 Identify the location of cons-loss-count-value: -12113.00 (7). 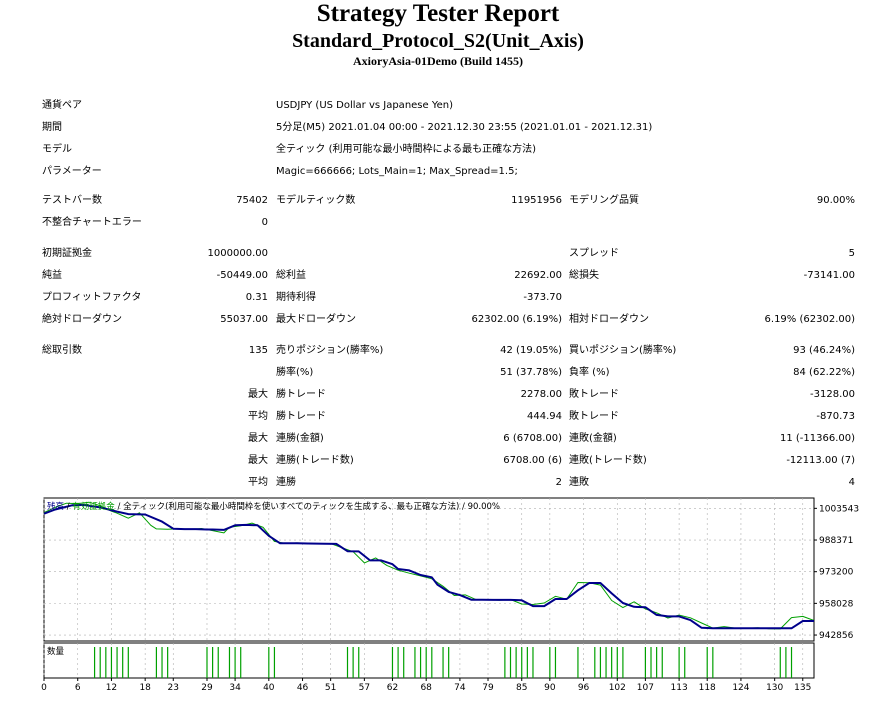
(820, 460).